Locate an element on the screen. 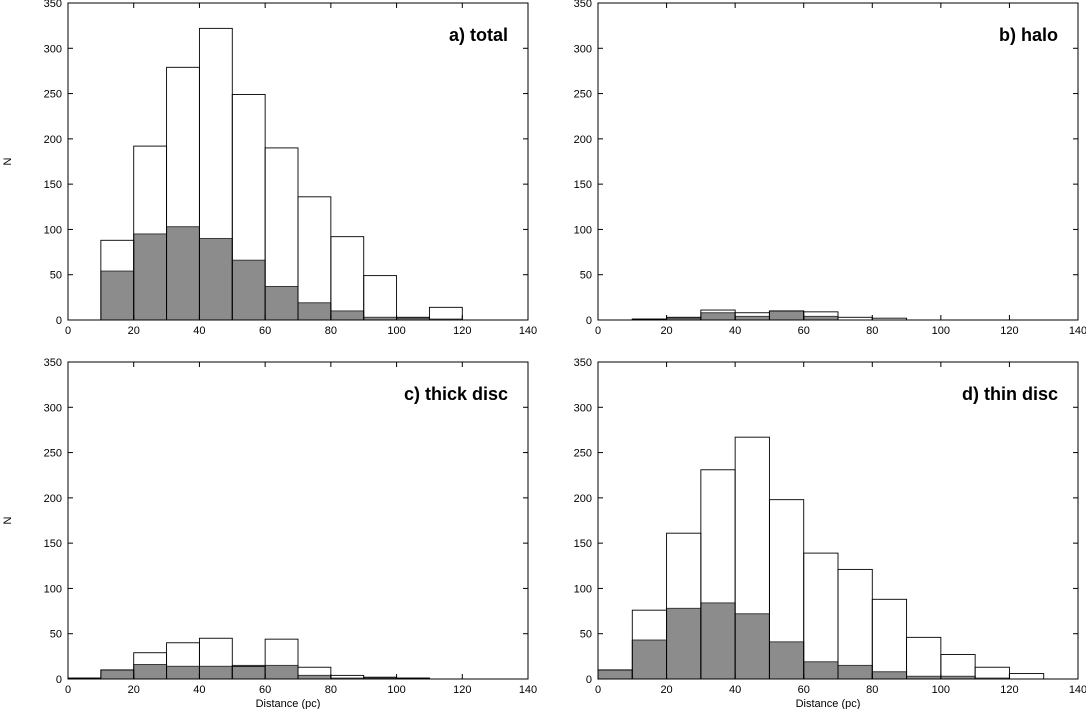 This screenshot has height=714, width=1086. panel-title: a) total is located at coordinates (478, 35).